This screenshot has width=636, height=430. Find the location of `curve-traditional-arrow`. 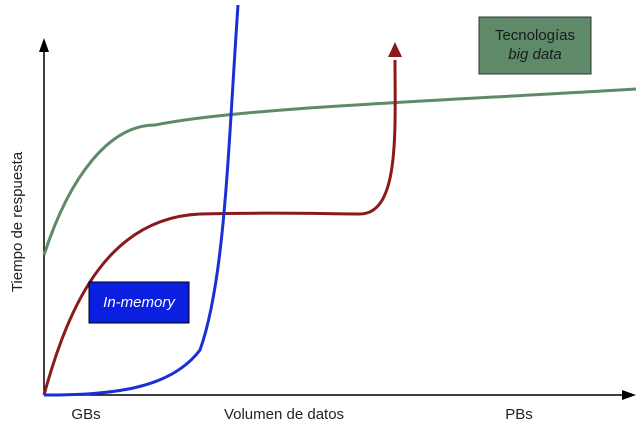

curve-traditional-arrow is located at coordinates (395, 49).